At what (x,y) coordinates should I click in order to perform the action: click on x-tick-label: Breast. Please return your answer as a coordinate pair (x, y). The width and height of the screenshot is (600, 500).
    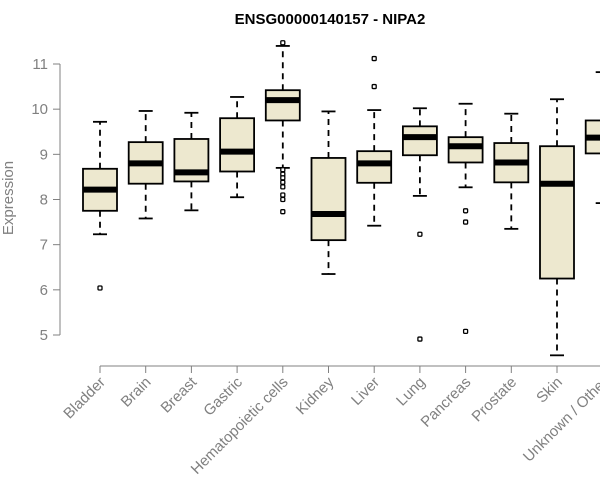
    Looking at the image, I should click on (179, 394).